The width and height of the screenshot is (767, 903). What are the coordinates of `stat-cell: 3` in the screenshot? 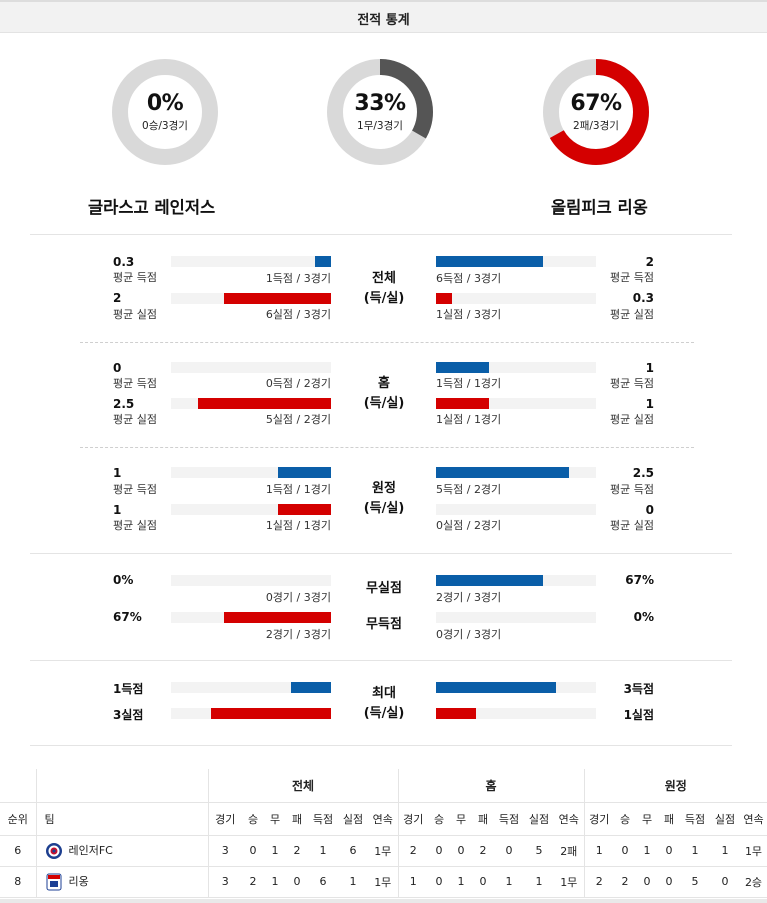 It's located at (224, 851).